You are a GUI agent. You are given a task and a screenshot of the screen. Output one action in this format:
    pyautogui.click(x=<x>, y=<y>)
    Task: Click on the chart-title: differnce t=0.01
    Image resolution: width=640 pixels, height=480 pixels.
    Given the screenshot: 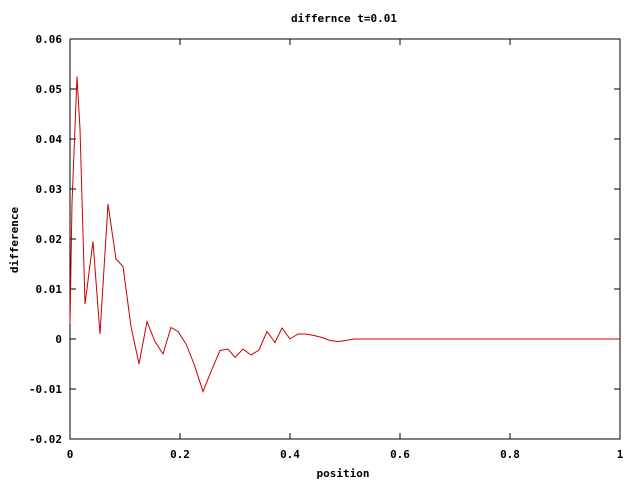 What is the action you would take?
    pyautogui.click(x=344, y=18)
    